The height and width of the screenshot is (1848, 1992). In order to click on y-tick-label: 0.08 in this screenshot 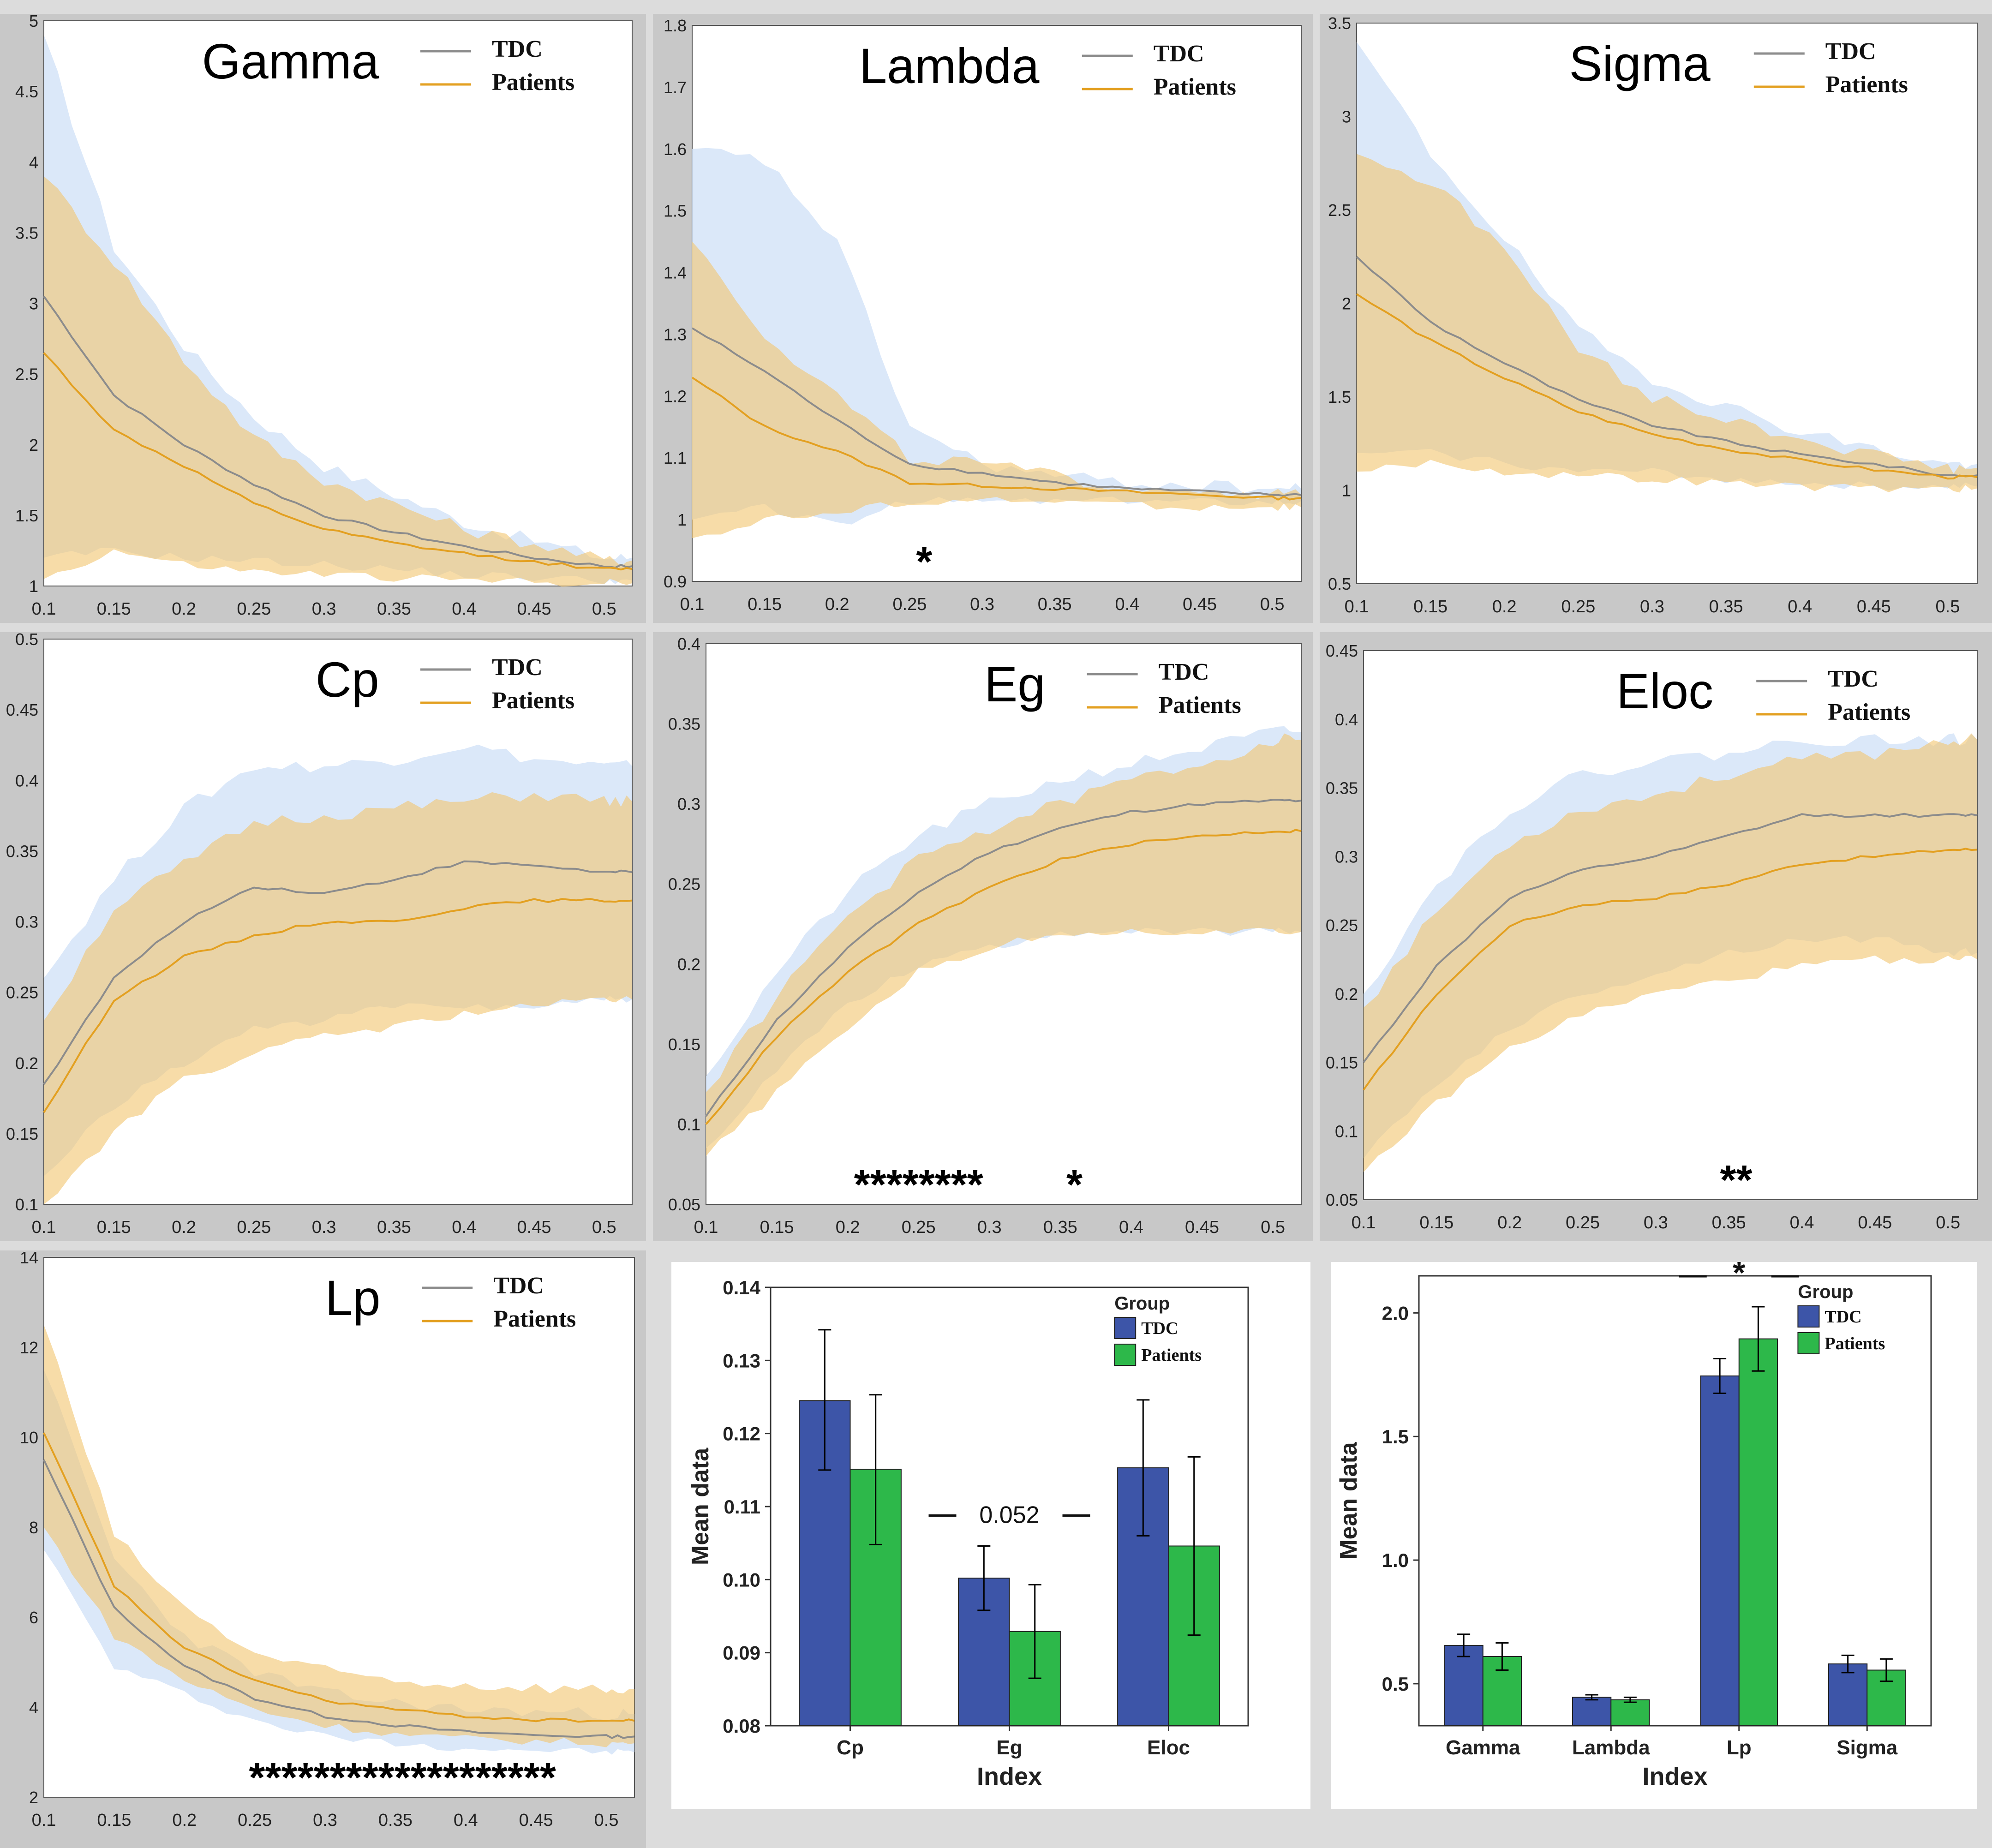, I will do `click(741, 1726)`.